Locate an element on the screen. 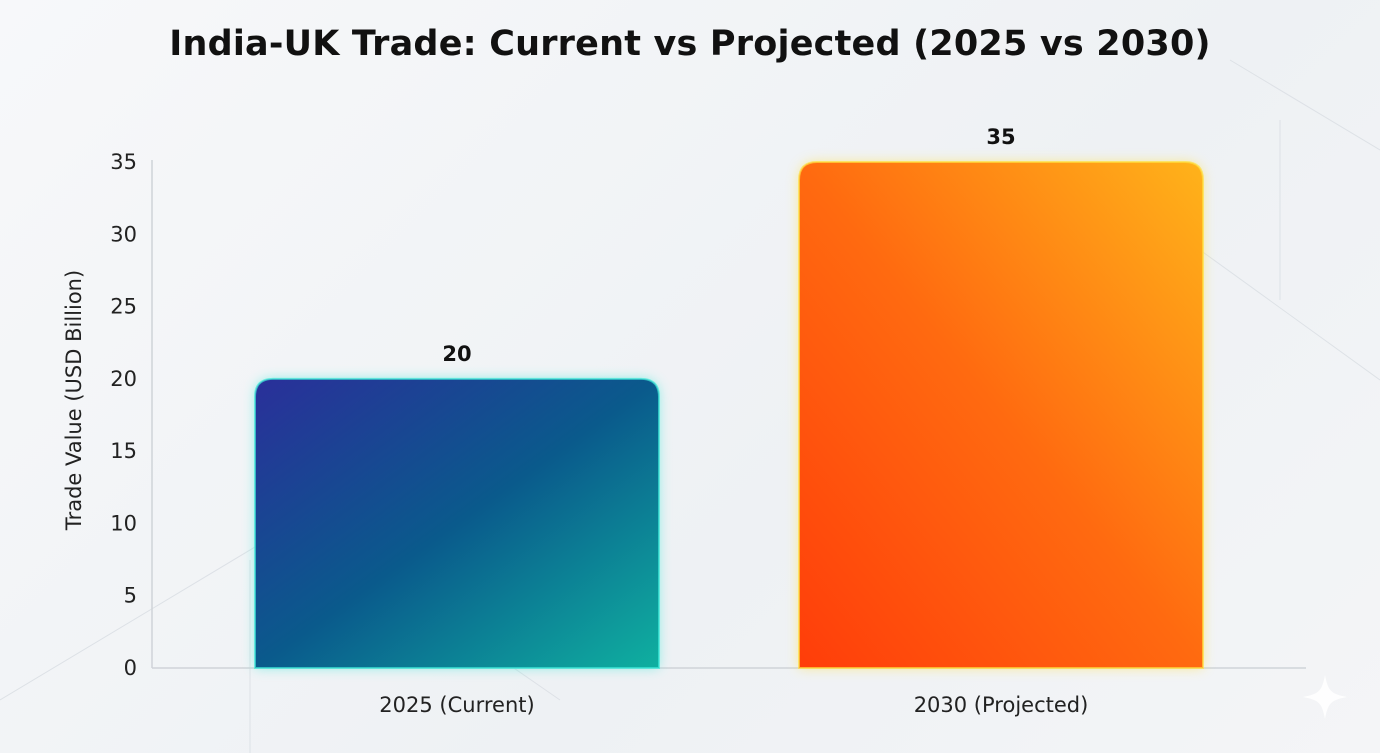  x-tick-label: 2025 (Current) is located at coordinates (456, 705).